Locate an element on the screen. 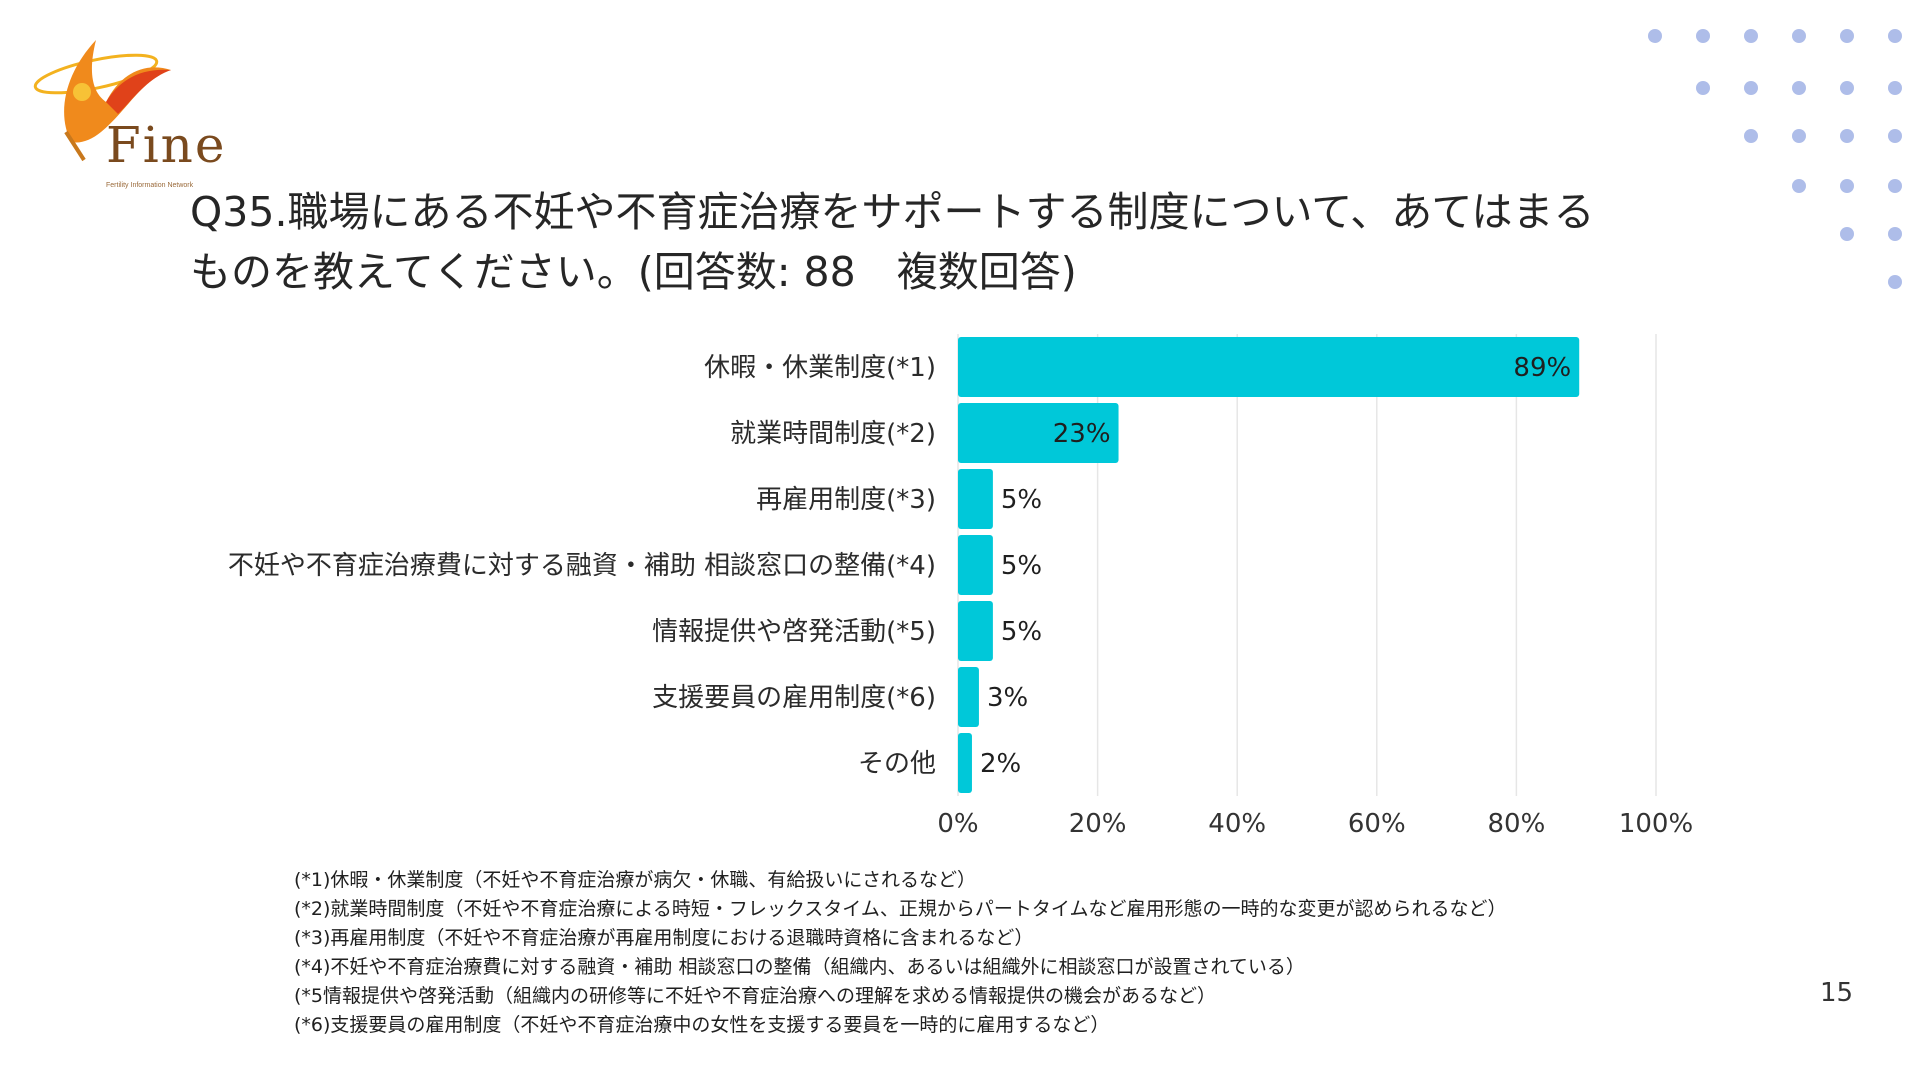 The width and height of the screenshot is (1920, 1080). value-label: 2% is located at coordinates (1000, 764).